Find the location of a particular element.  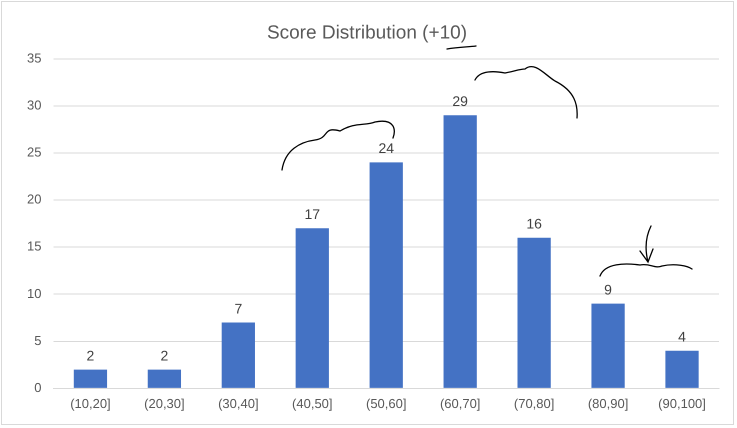

y-tick-label: 5 is located at coordinates (38, 340).